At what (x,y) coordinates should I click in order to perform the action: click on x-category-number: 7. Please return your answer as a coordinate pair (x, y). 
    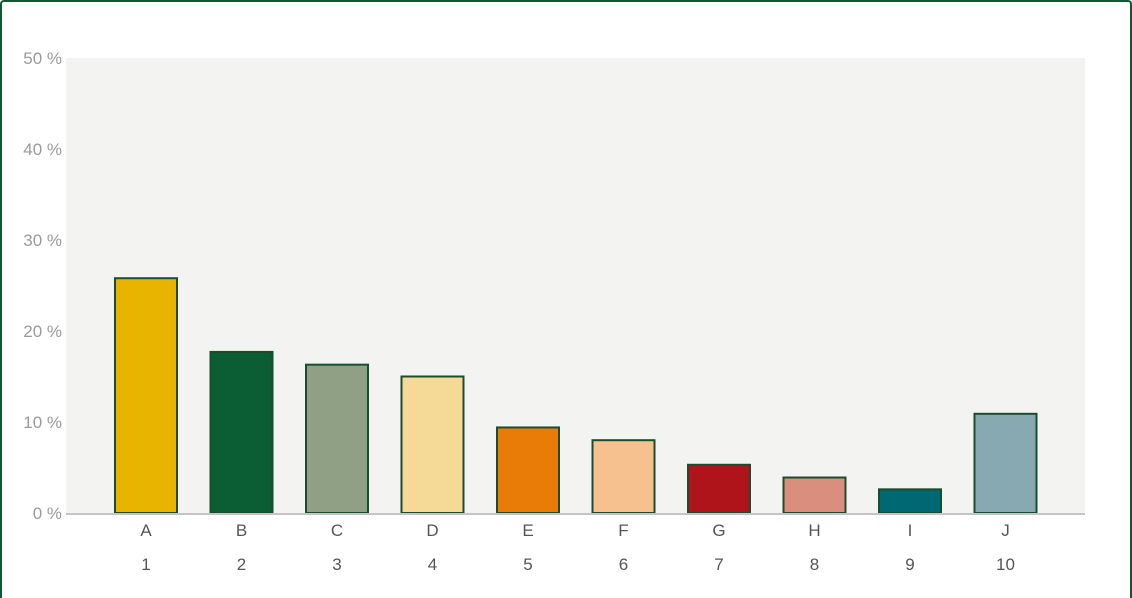
    Looking at the image, I should click on (718, 564).